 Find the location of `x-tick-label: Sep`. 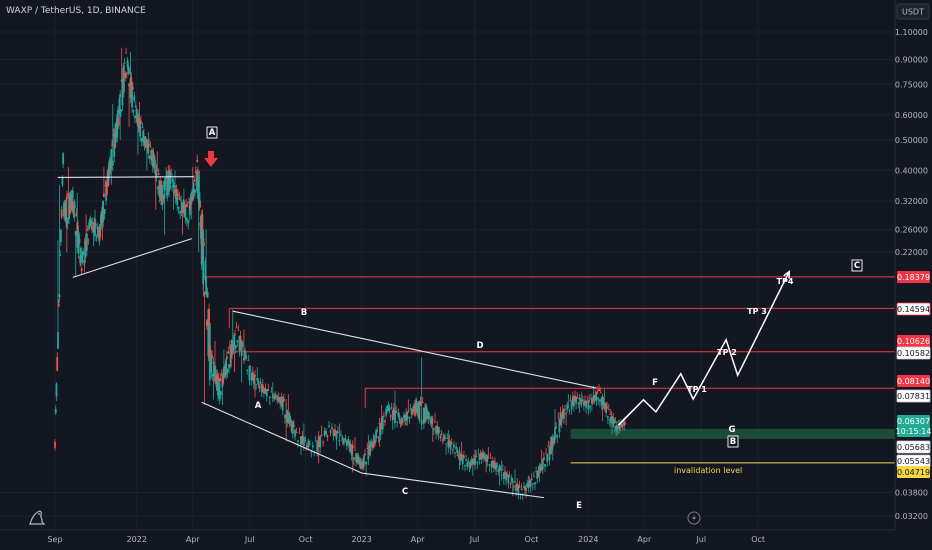

x-tick-label: Sep is located at coordinates (54, 539).